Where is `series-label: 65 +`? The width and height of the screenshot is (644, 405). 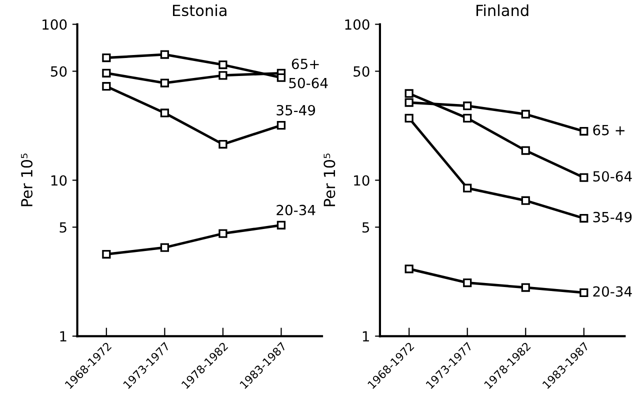 series-label: 65 + is located at coordinates (608, 130).